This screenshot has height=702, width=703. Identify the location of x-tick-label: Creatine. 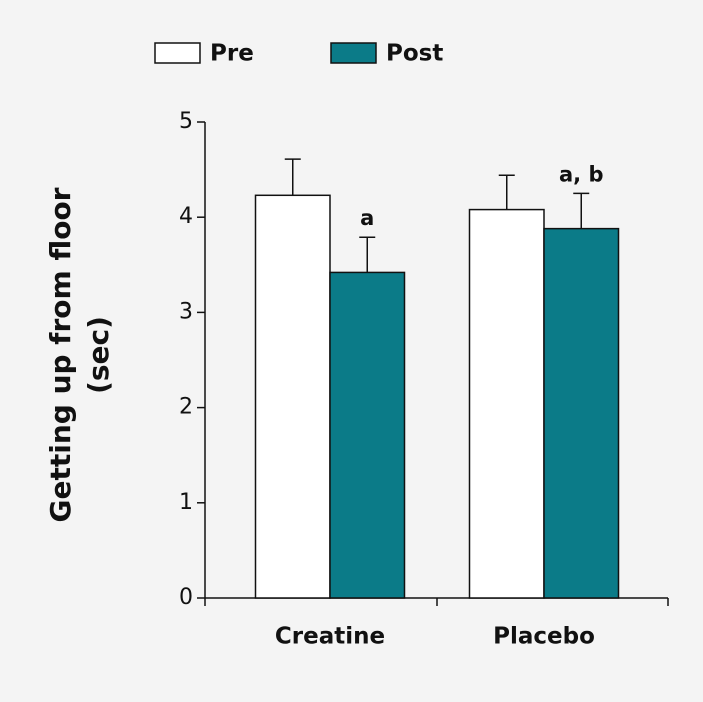
(330, 637).